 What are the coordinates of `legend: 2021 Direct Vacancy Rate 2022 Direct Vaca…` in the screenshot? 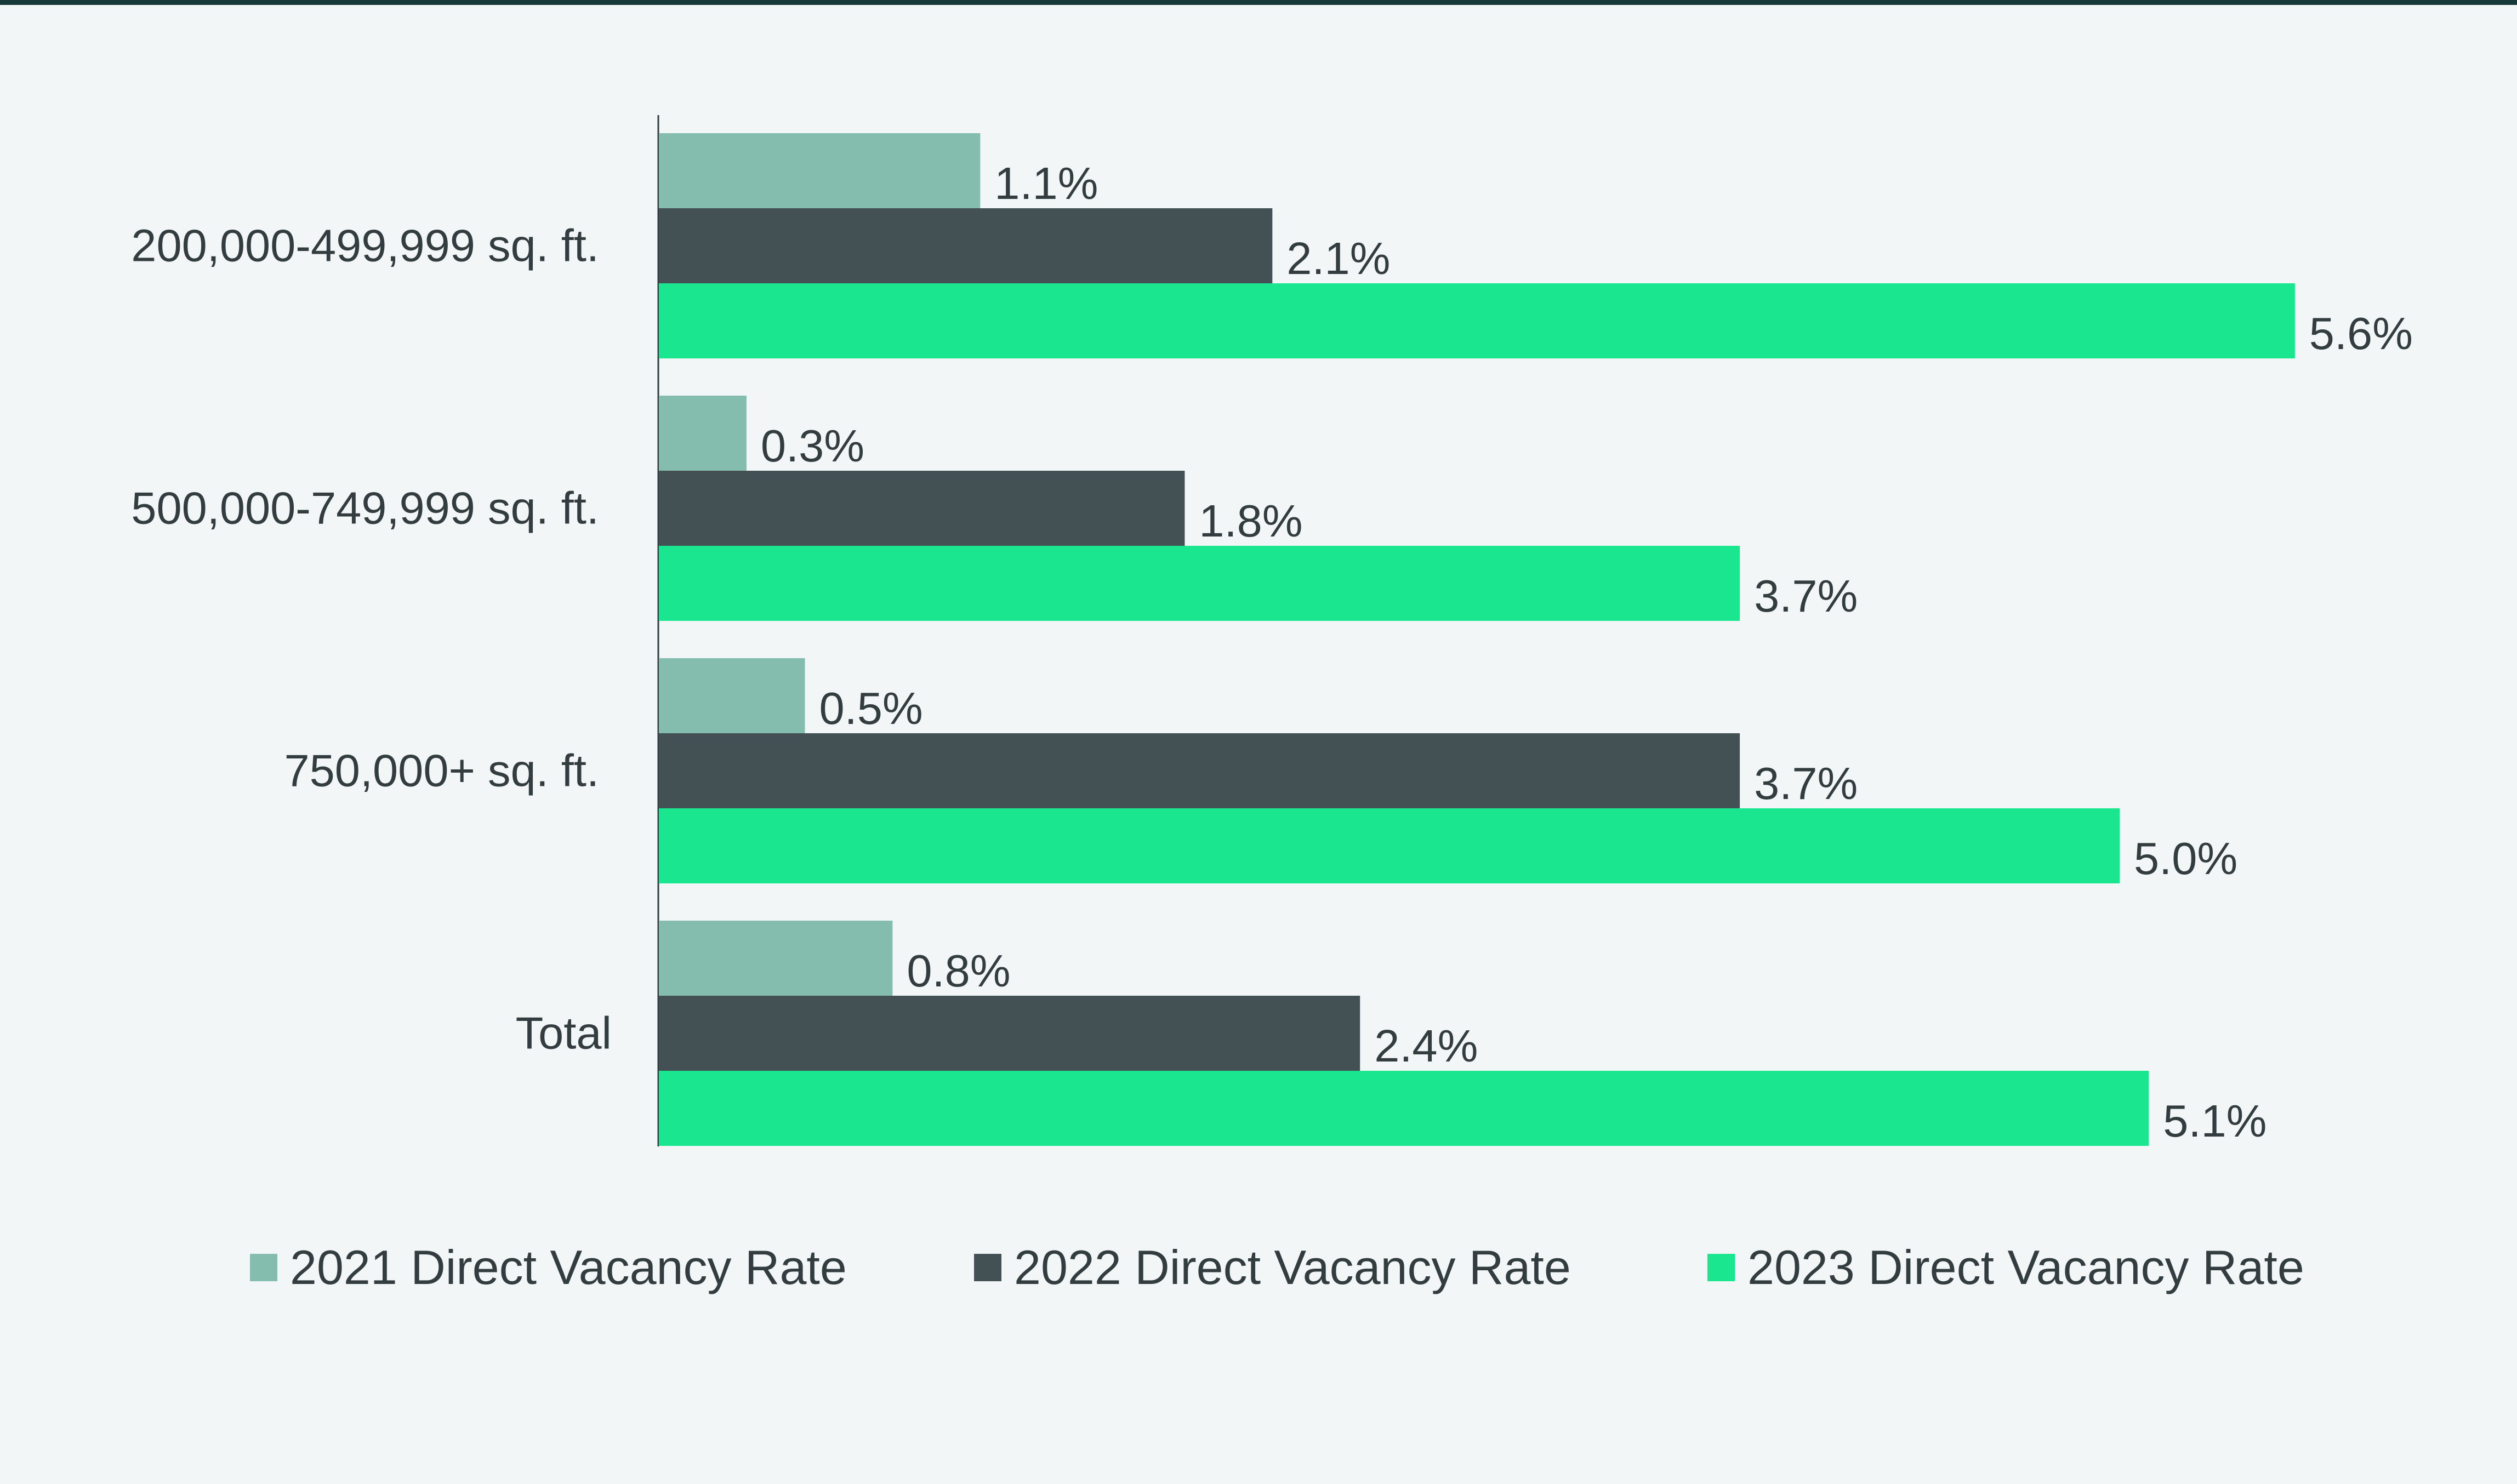 It's located at (1277, 1267).